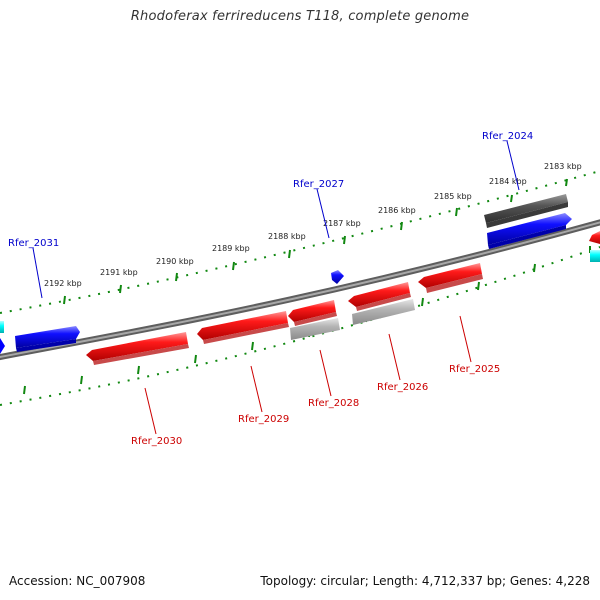  What do you see at coordinates (33, 243) in the screenshot?
I see `gene-label-rfer-2031: Rfer_2031` at bounding box center [33, 243].